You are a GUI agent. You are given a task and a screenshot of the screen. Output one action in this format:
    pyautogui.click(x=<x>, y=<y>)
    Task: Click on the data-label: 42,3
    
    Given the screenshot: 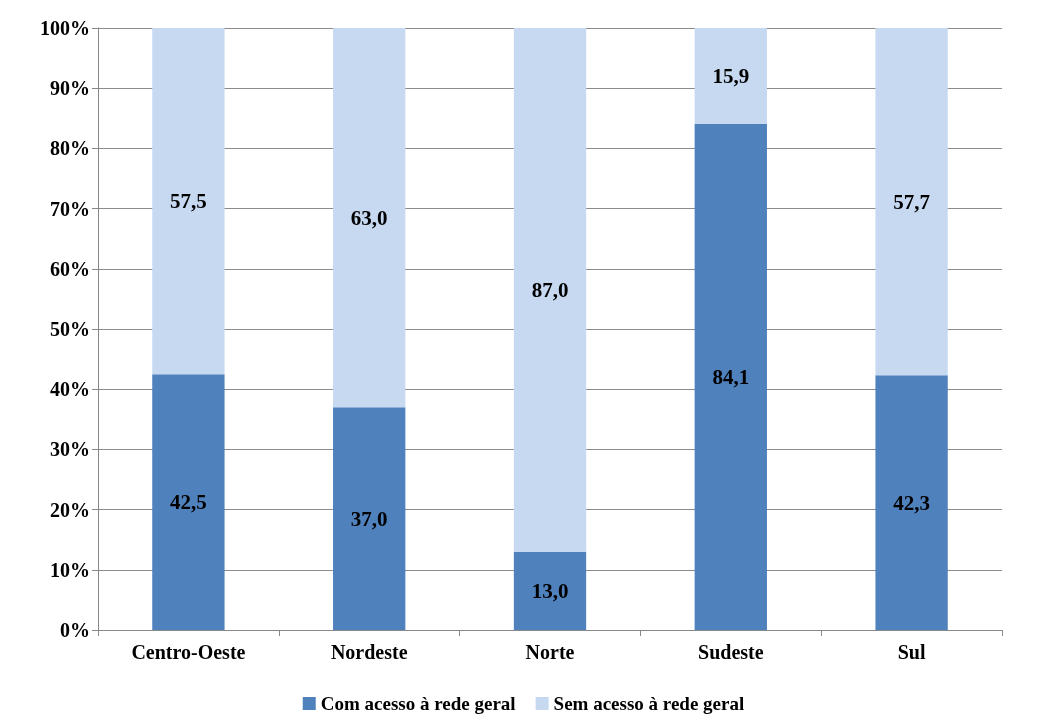 What is the action you would take?
    pyautogui.click(x=911, y=502)
    